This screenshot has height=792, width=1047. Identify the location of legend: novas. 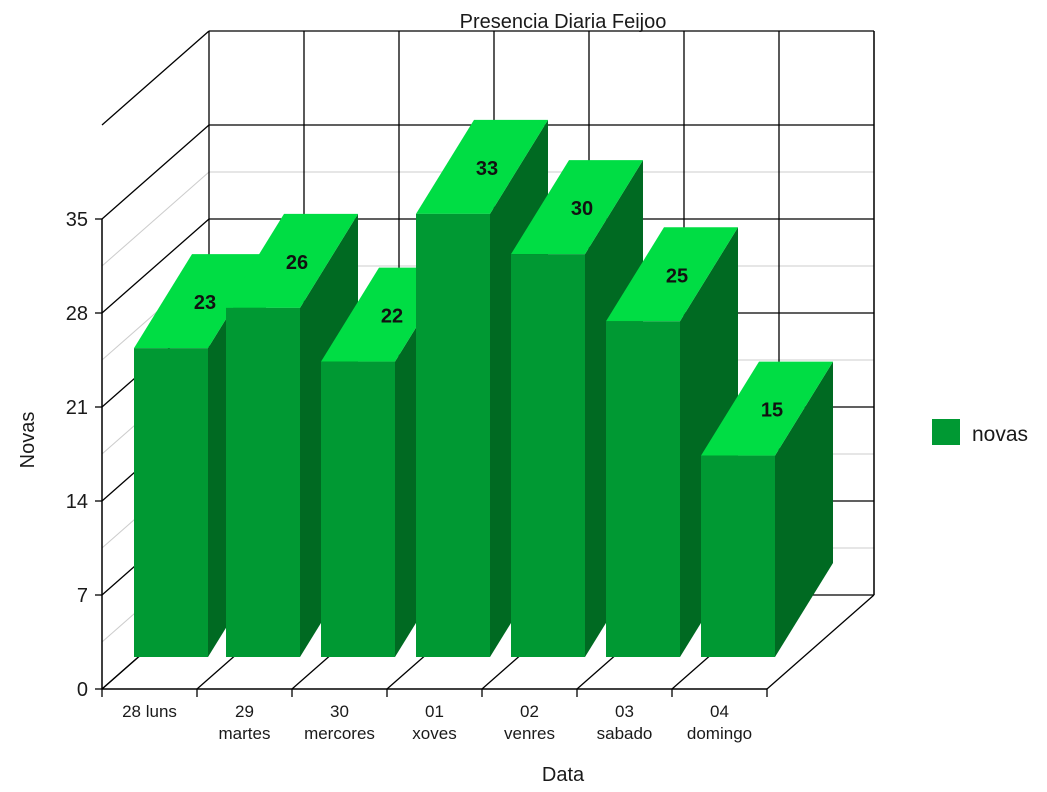
(980, 432).